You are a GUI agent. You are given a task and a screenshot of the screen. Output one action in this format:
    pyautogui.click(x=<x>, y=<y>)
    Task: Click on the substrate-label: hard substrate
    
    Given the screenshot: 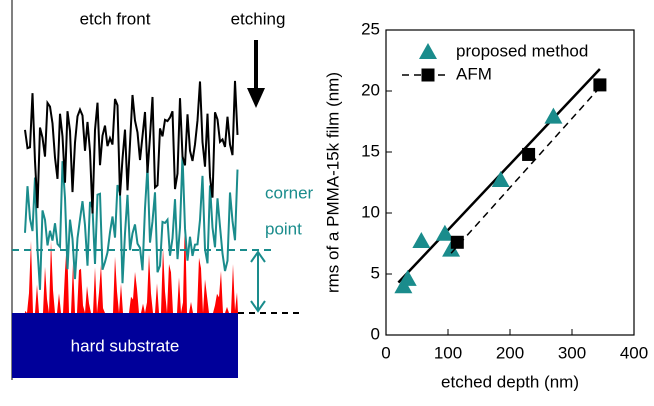 What is the action you would take?
    pyautogui.click(x=125, y=345)
    